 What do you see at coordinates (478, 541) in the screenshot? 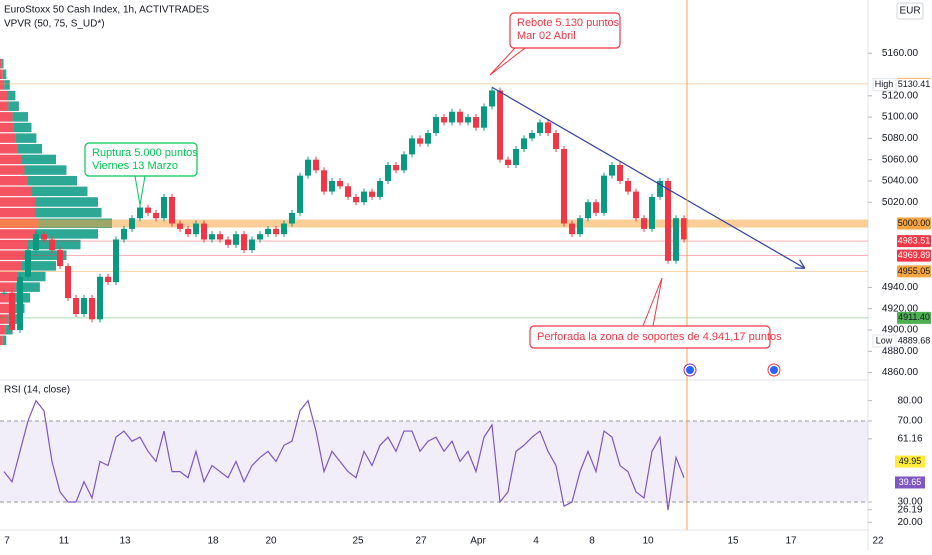
I see `x-tick-label: Apr` at bounding box center [478, 541].